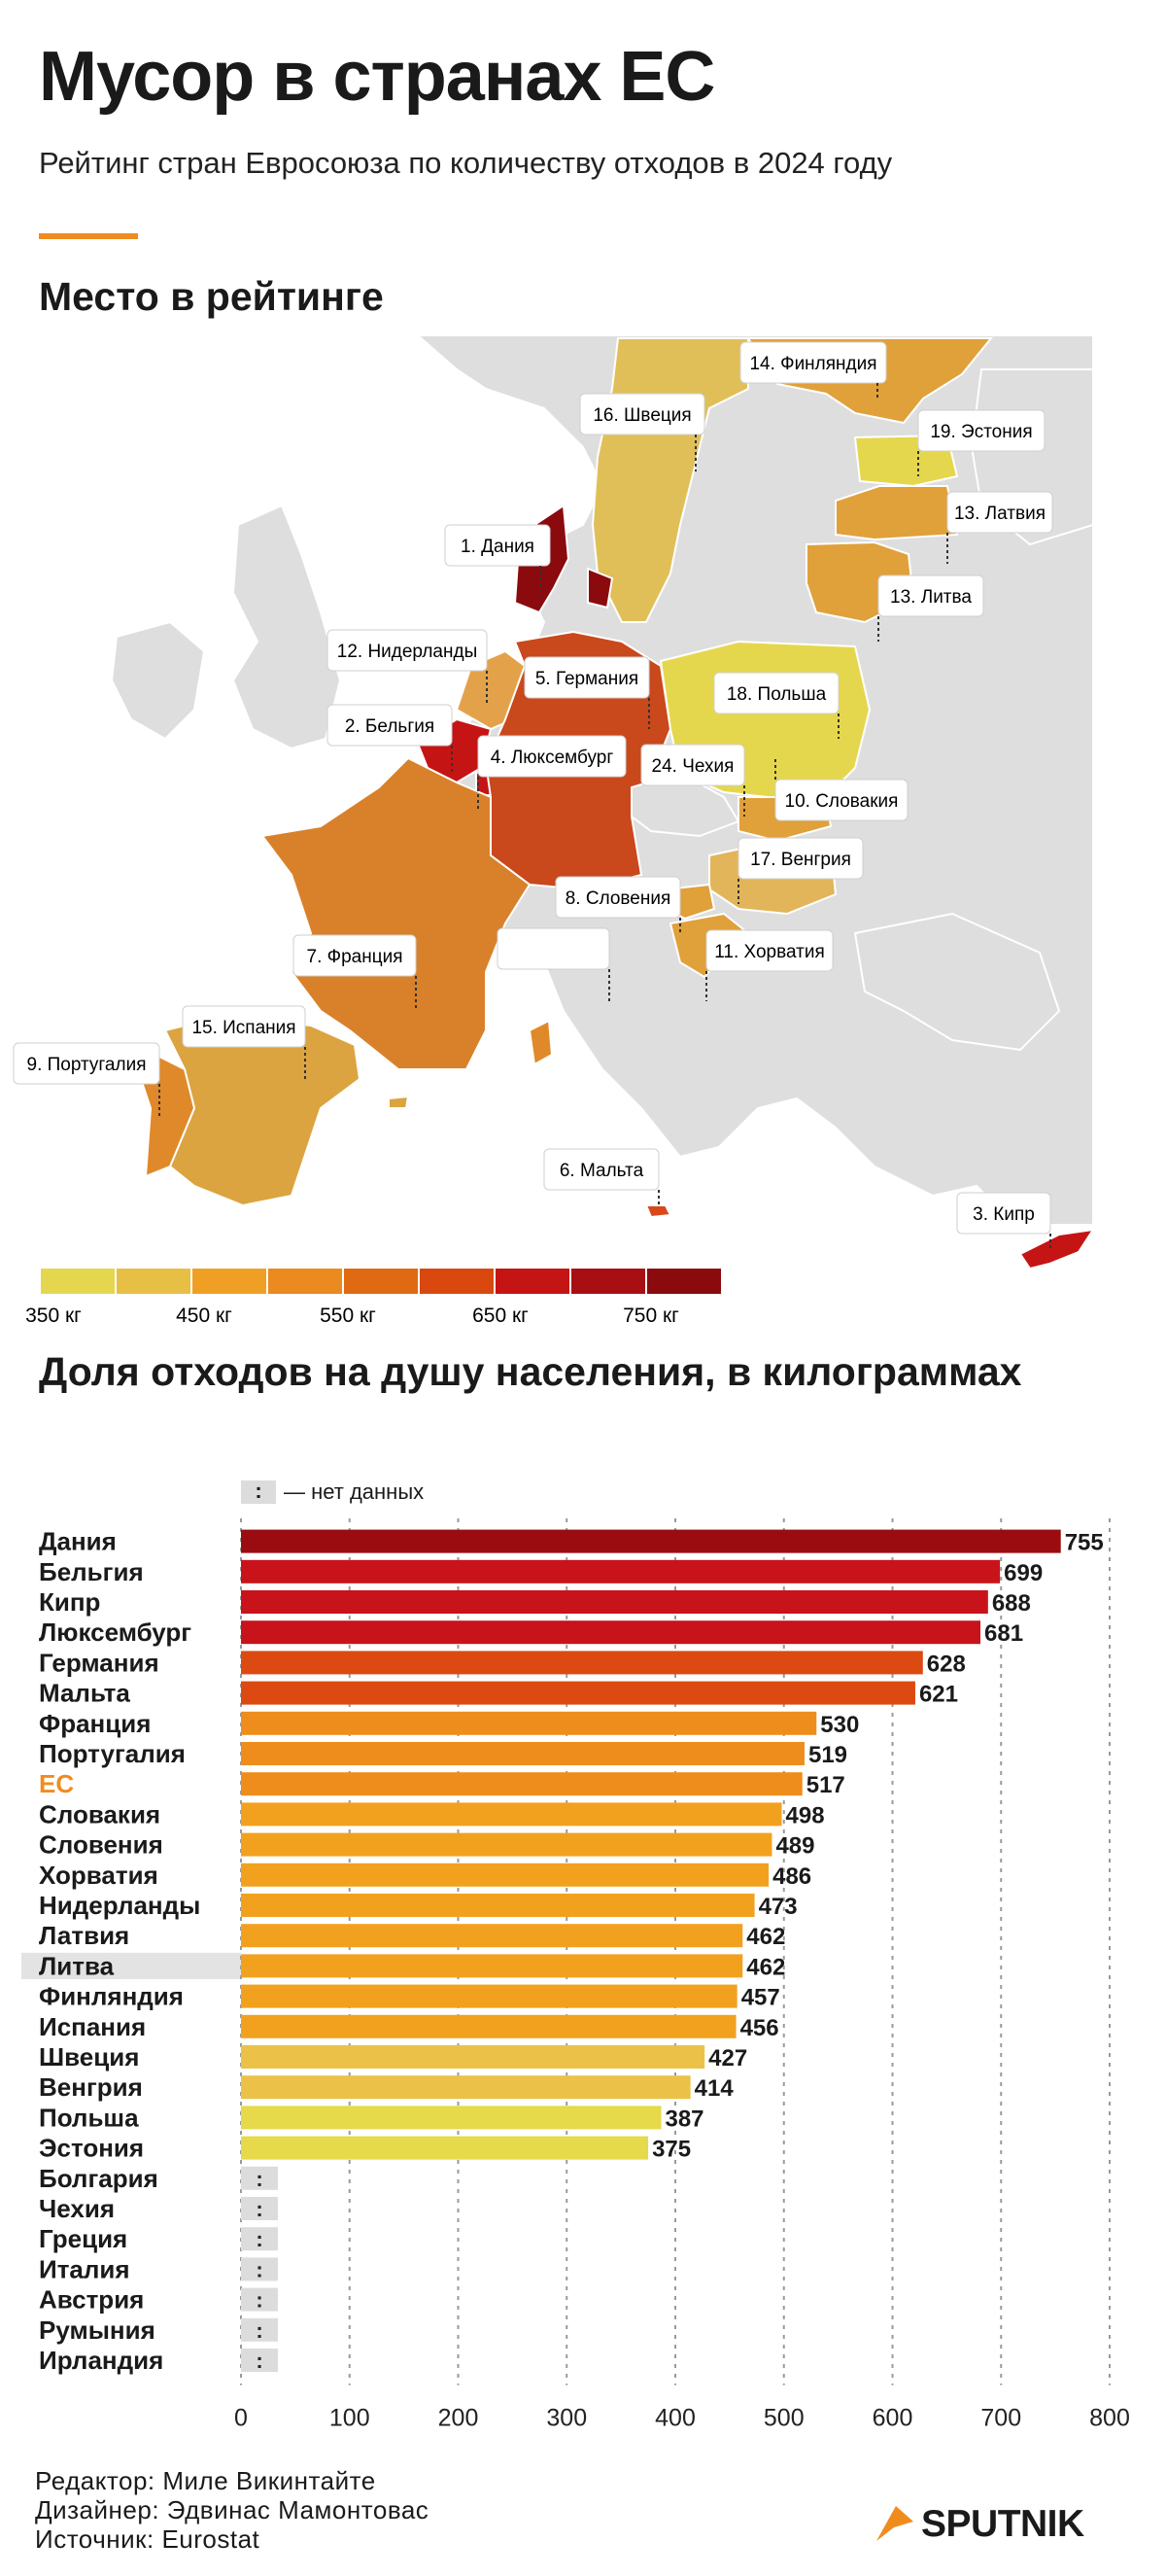  What do you see at coordinates (684, 2119) in the screenshot?
I see `value-label: 387` at bounding box center [684, 2119].